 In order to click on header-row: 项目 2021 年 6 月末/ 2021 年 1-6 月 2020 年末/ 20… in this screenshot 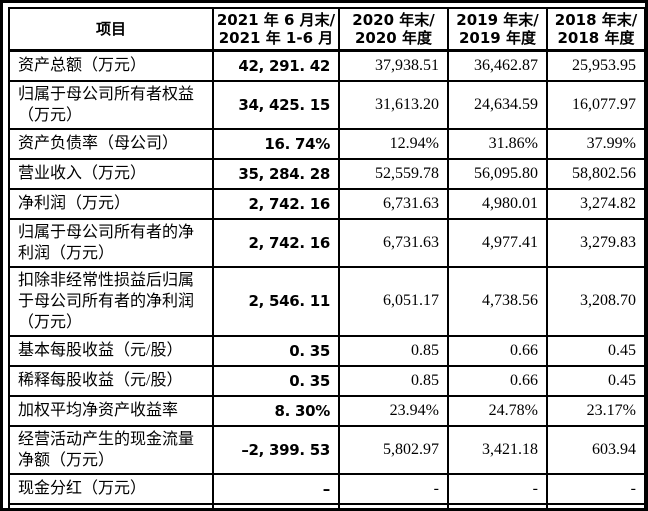, I will do `click(326, 29)`.